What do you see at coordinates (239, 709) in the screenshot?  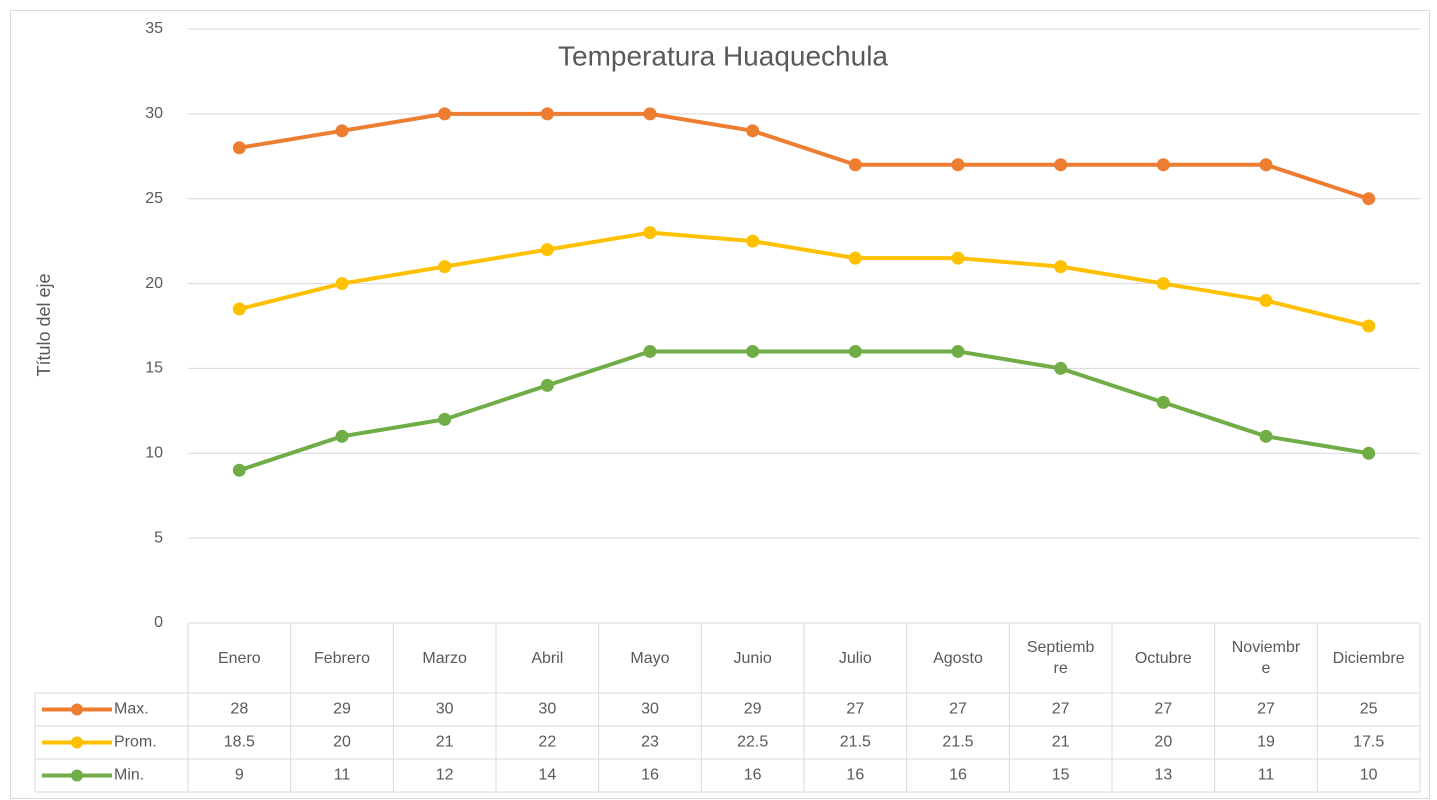 I see `table-value: 28` at bounding box center [239, 709].